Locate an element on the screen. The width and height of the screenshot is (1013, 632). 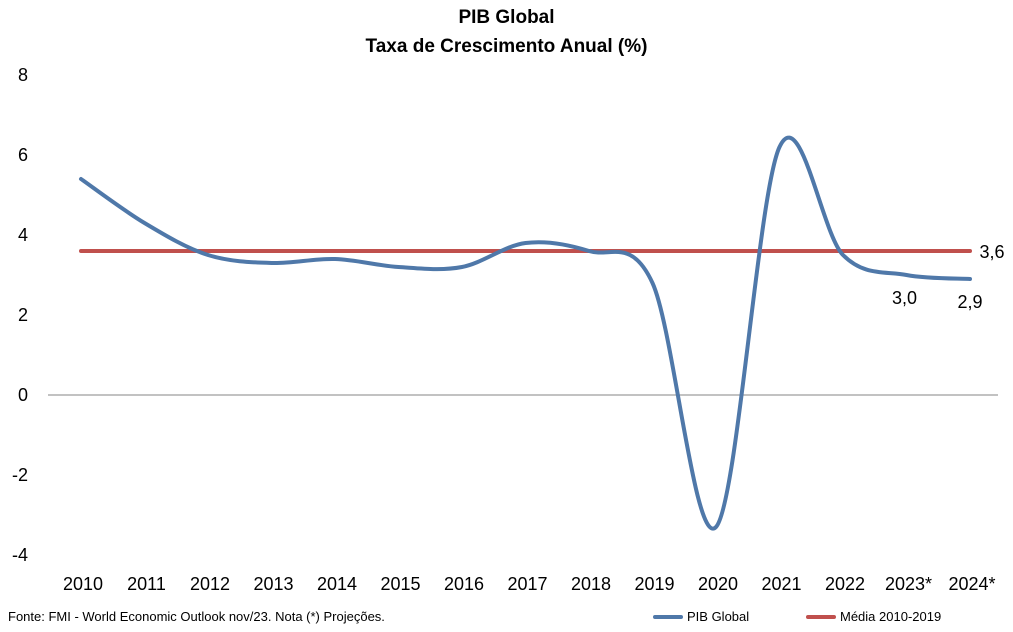
data-label: 2,9 is located at coordinates (969, 302).